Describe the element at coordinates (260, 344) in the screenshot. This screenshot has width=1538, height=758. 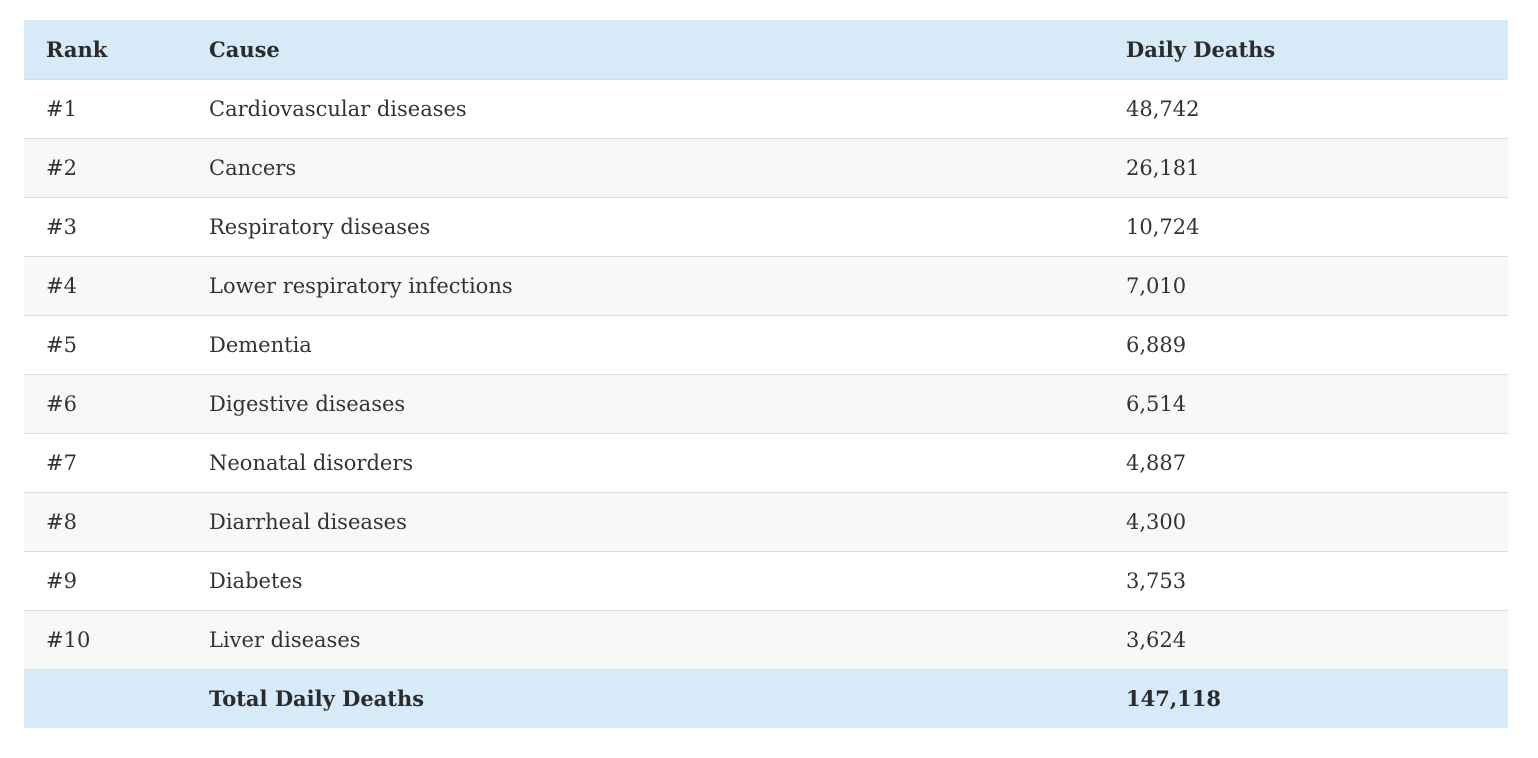
I see `cause-cell: Dementia` at that location.